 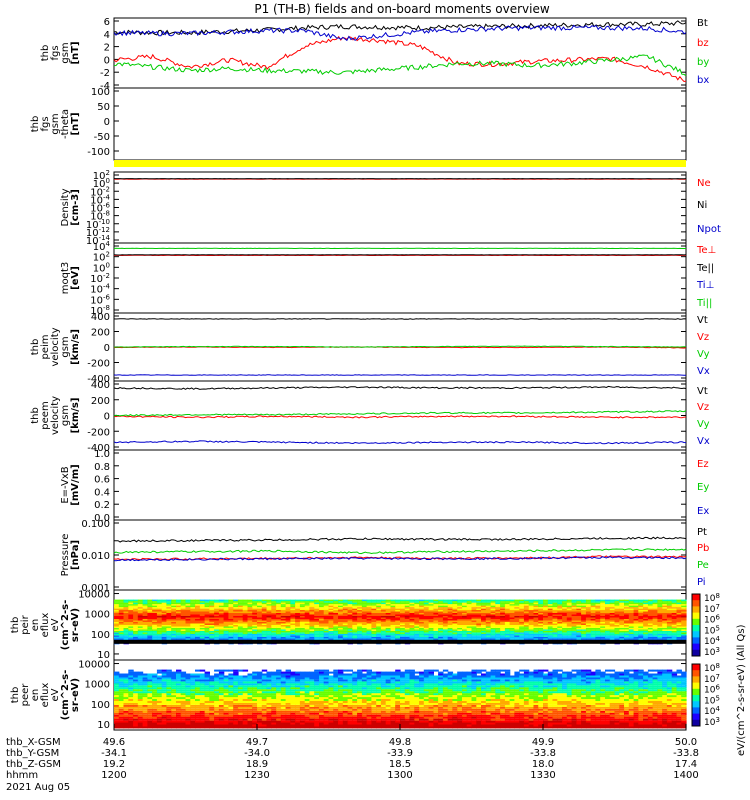 What do you see at coordinates (75, 484) in the screenshot?
I see `y-axis-label-line: [mV/m]` at bounding box center [75, 484].